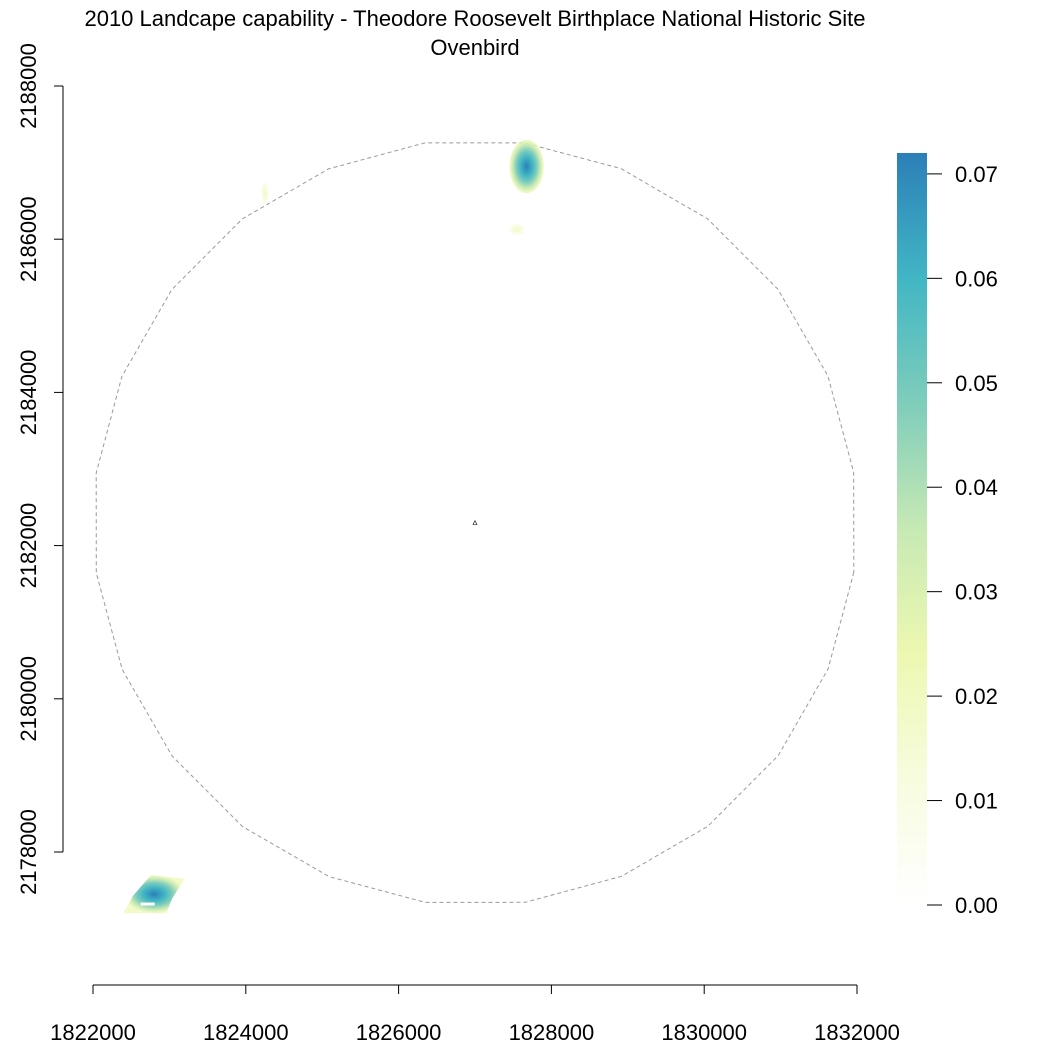  I want to click on legend-tick-label: 0.05, so click(976, 383).